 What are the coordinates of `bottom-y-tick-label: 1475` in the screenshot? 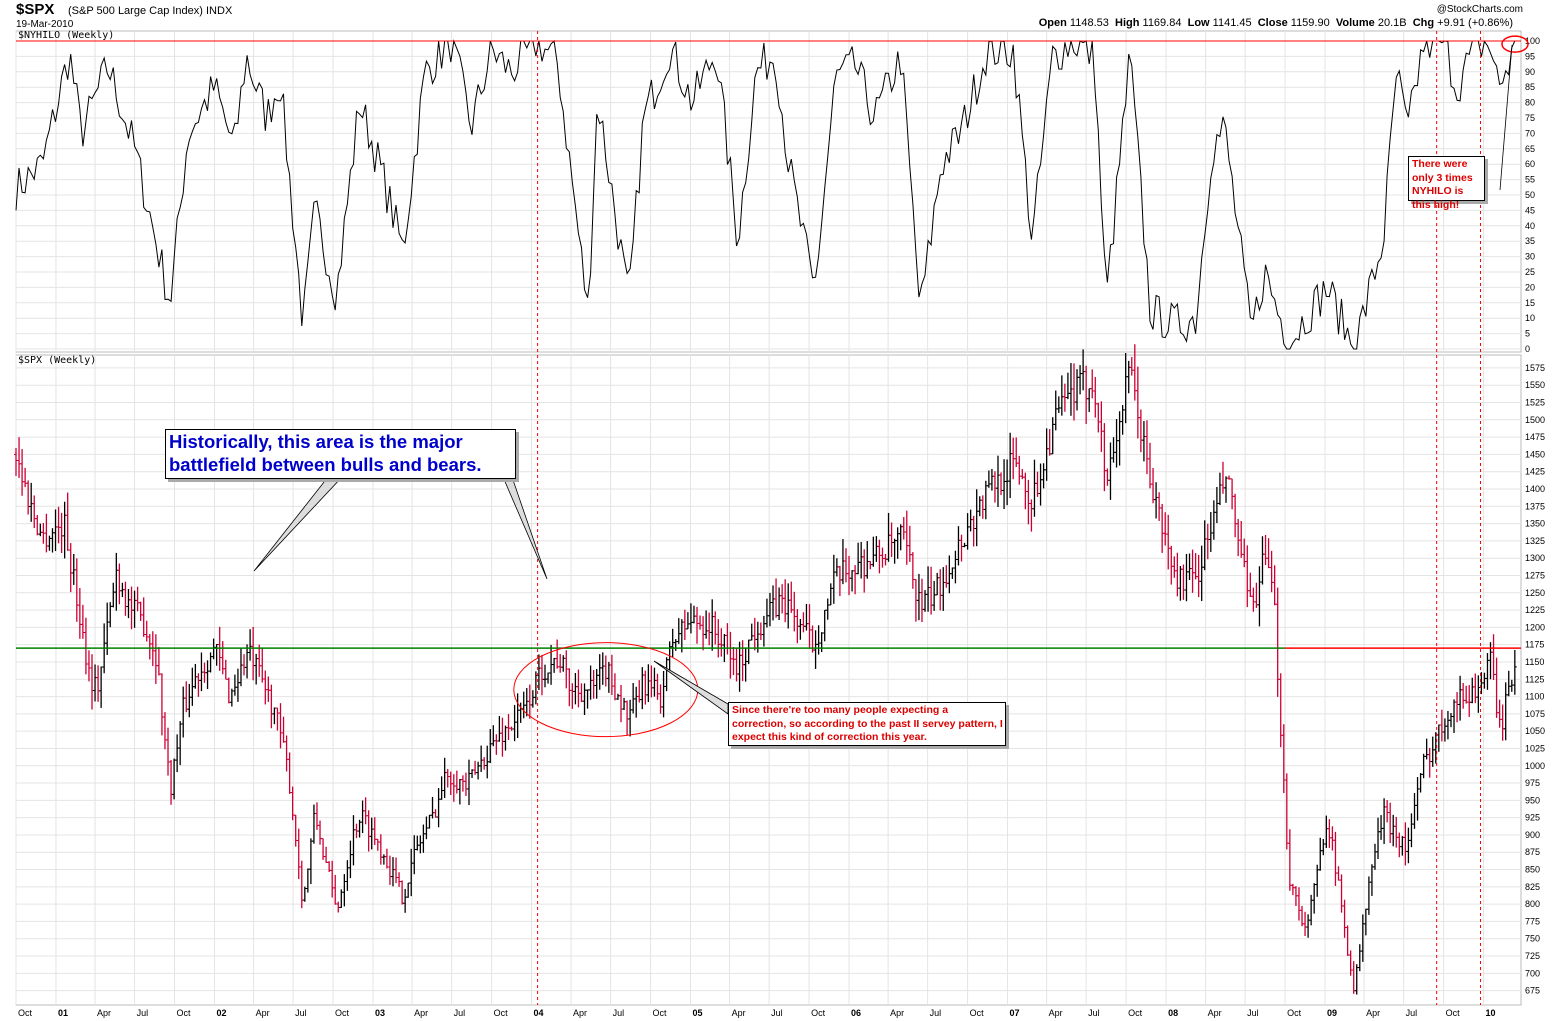 It's located at (1535, 437).